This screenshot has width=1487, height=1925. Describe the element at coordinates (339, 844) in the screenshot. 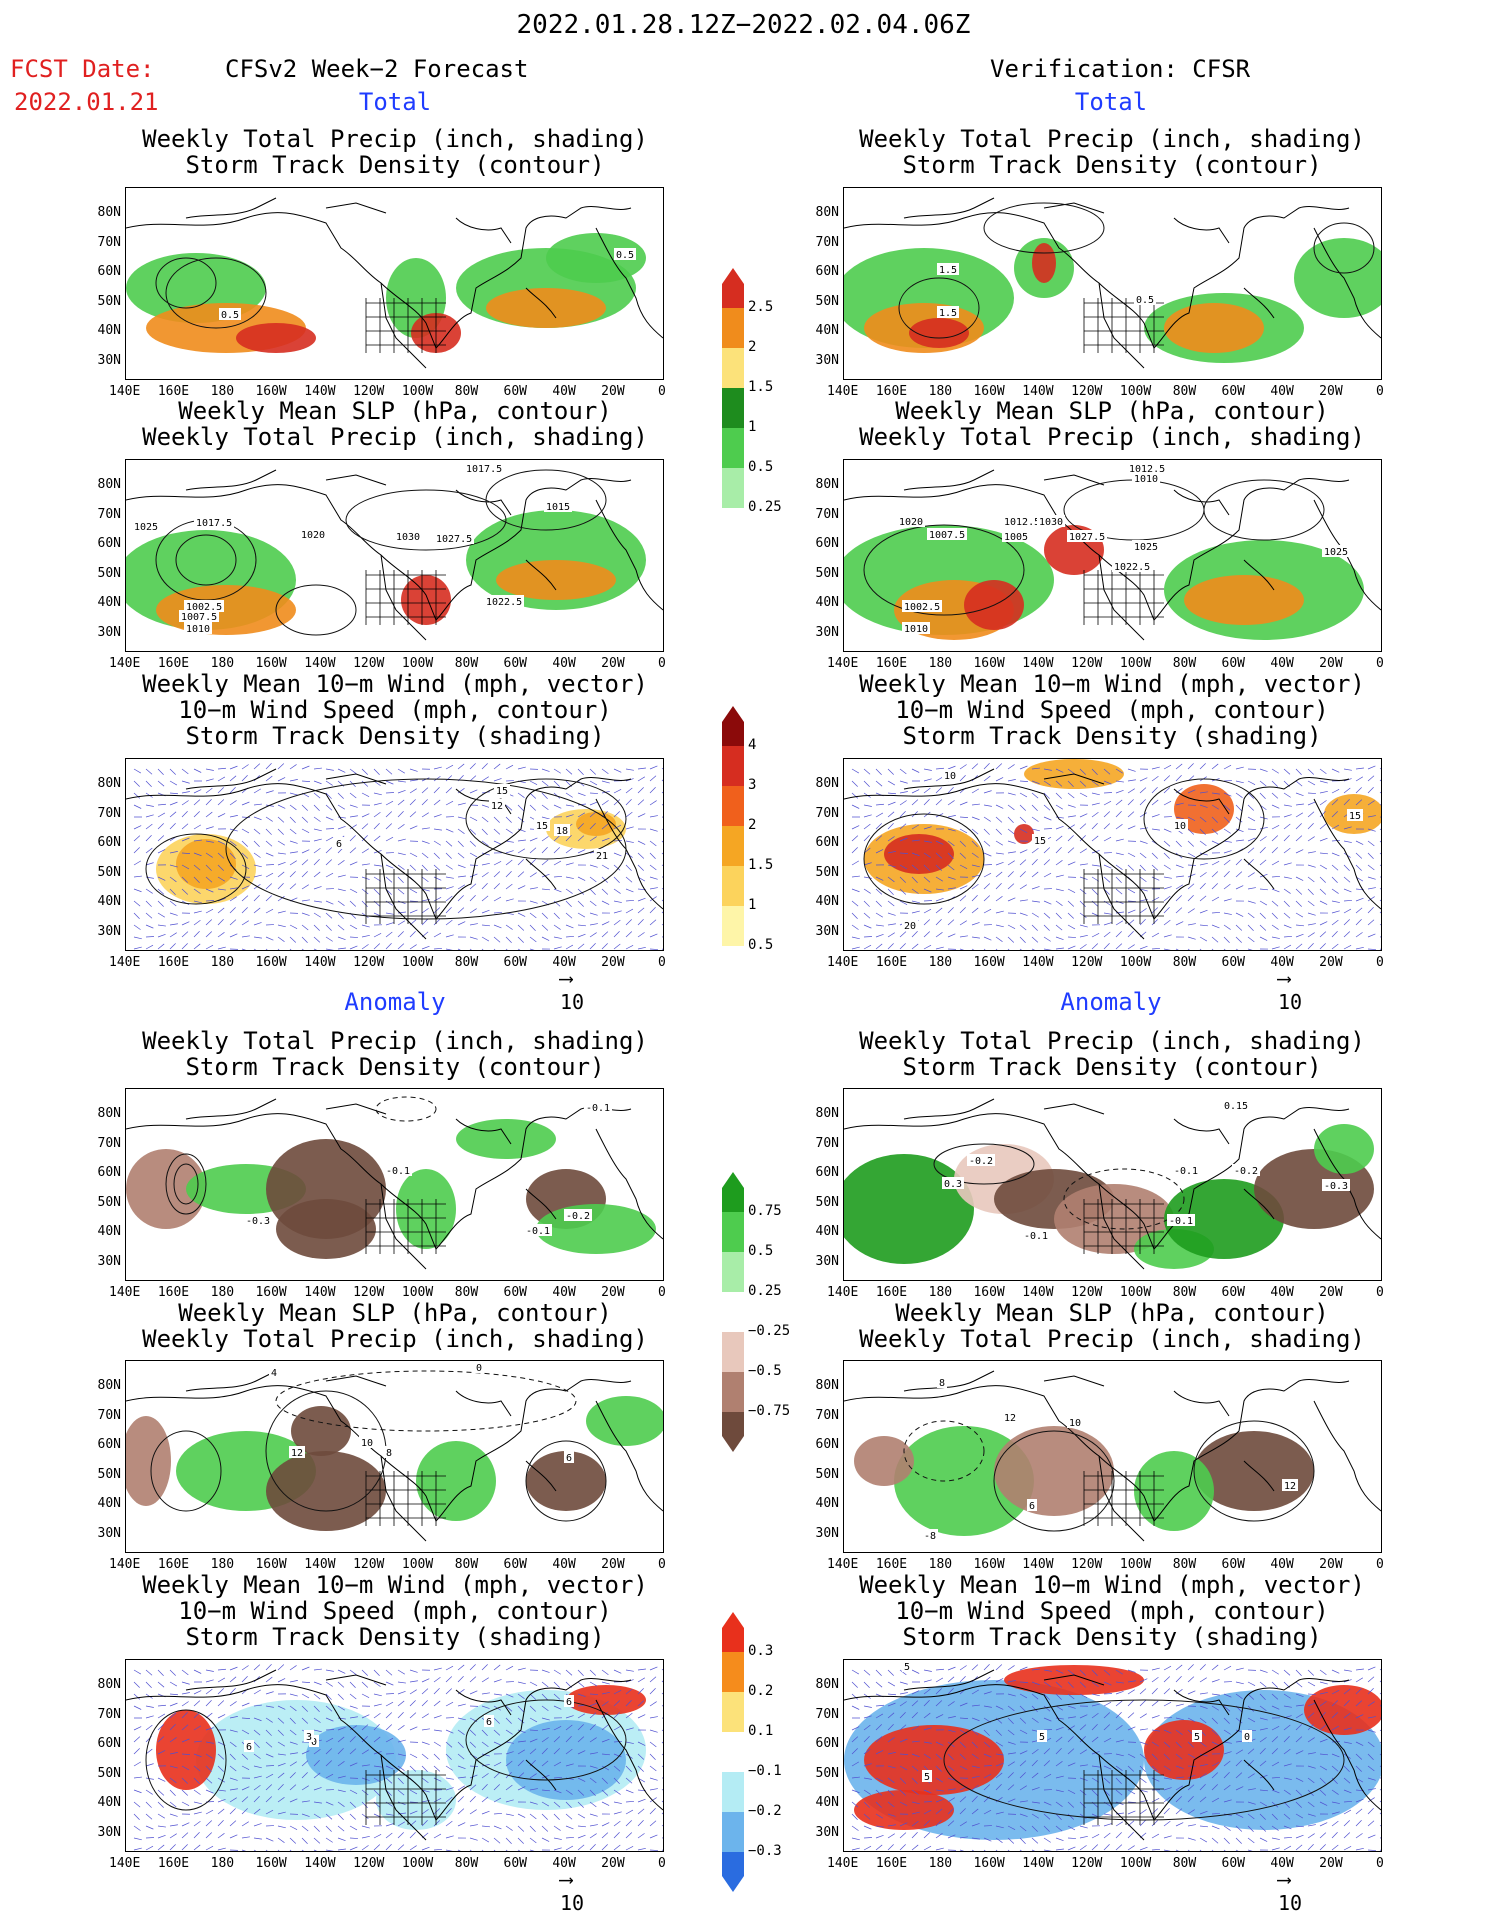

I see `contour-label: 6` at that location.